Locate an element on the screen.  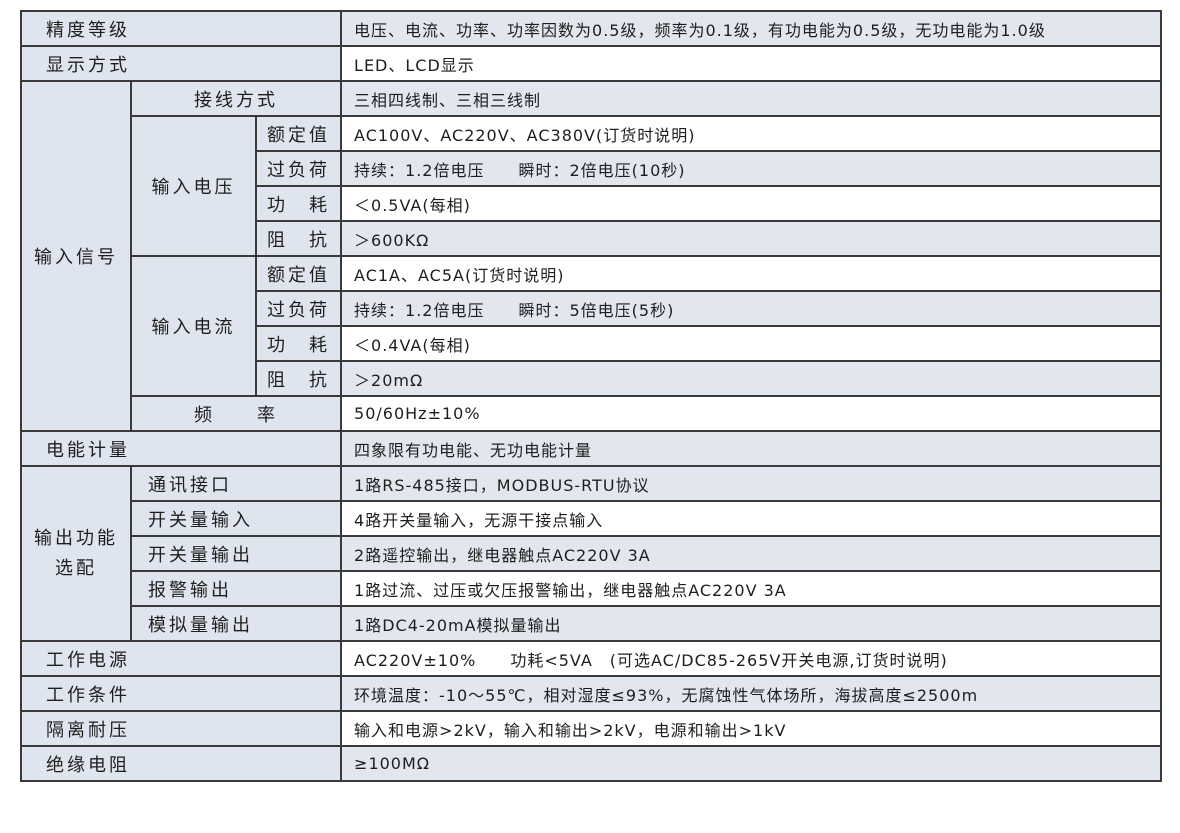
table-row: 频 率 50/60Hz±10% is located at coordinates (591, 413).